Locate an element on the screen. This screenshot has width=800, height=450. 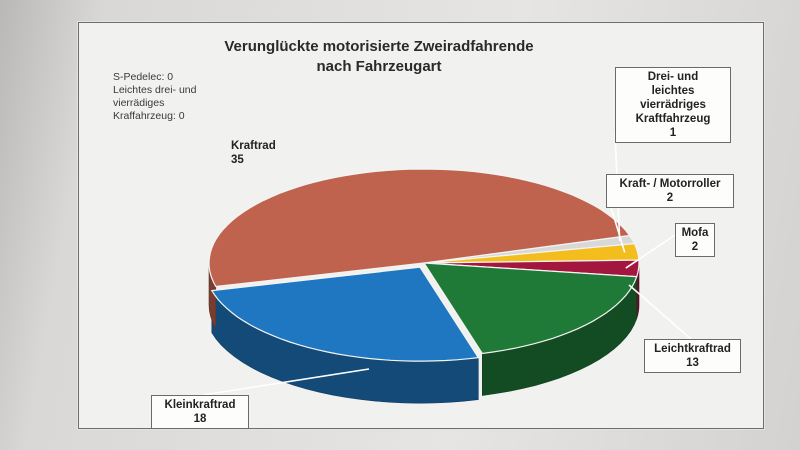
label-mofa: Mofa 2 is located at coordinates (695, 240).